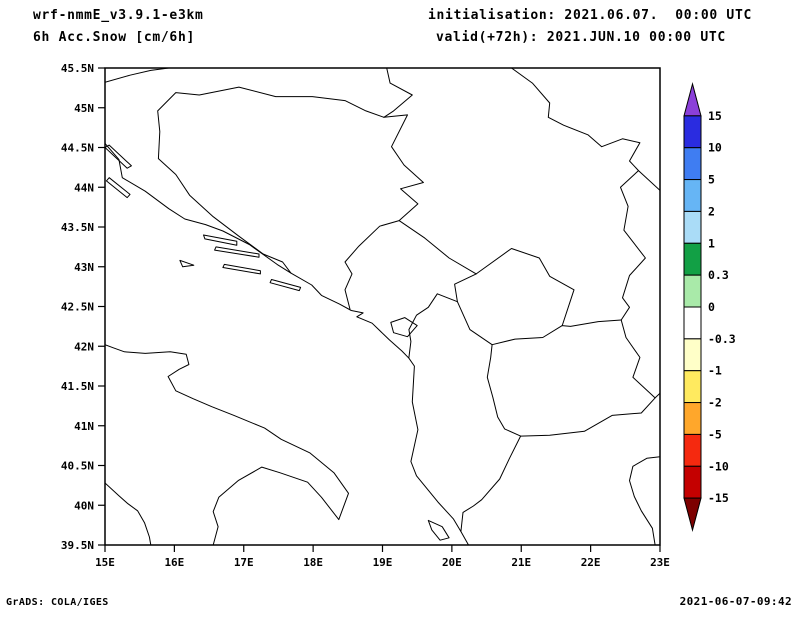 This screenshot has width=800, height=618. What do you see at coordinates (118, 188) in the screenshot?
I see `island-dugi-otok` at bounding box center [118, 188].